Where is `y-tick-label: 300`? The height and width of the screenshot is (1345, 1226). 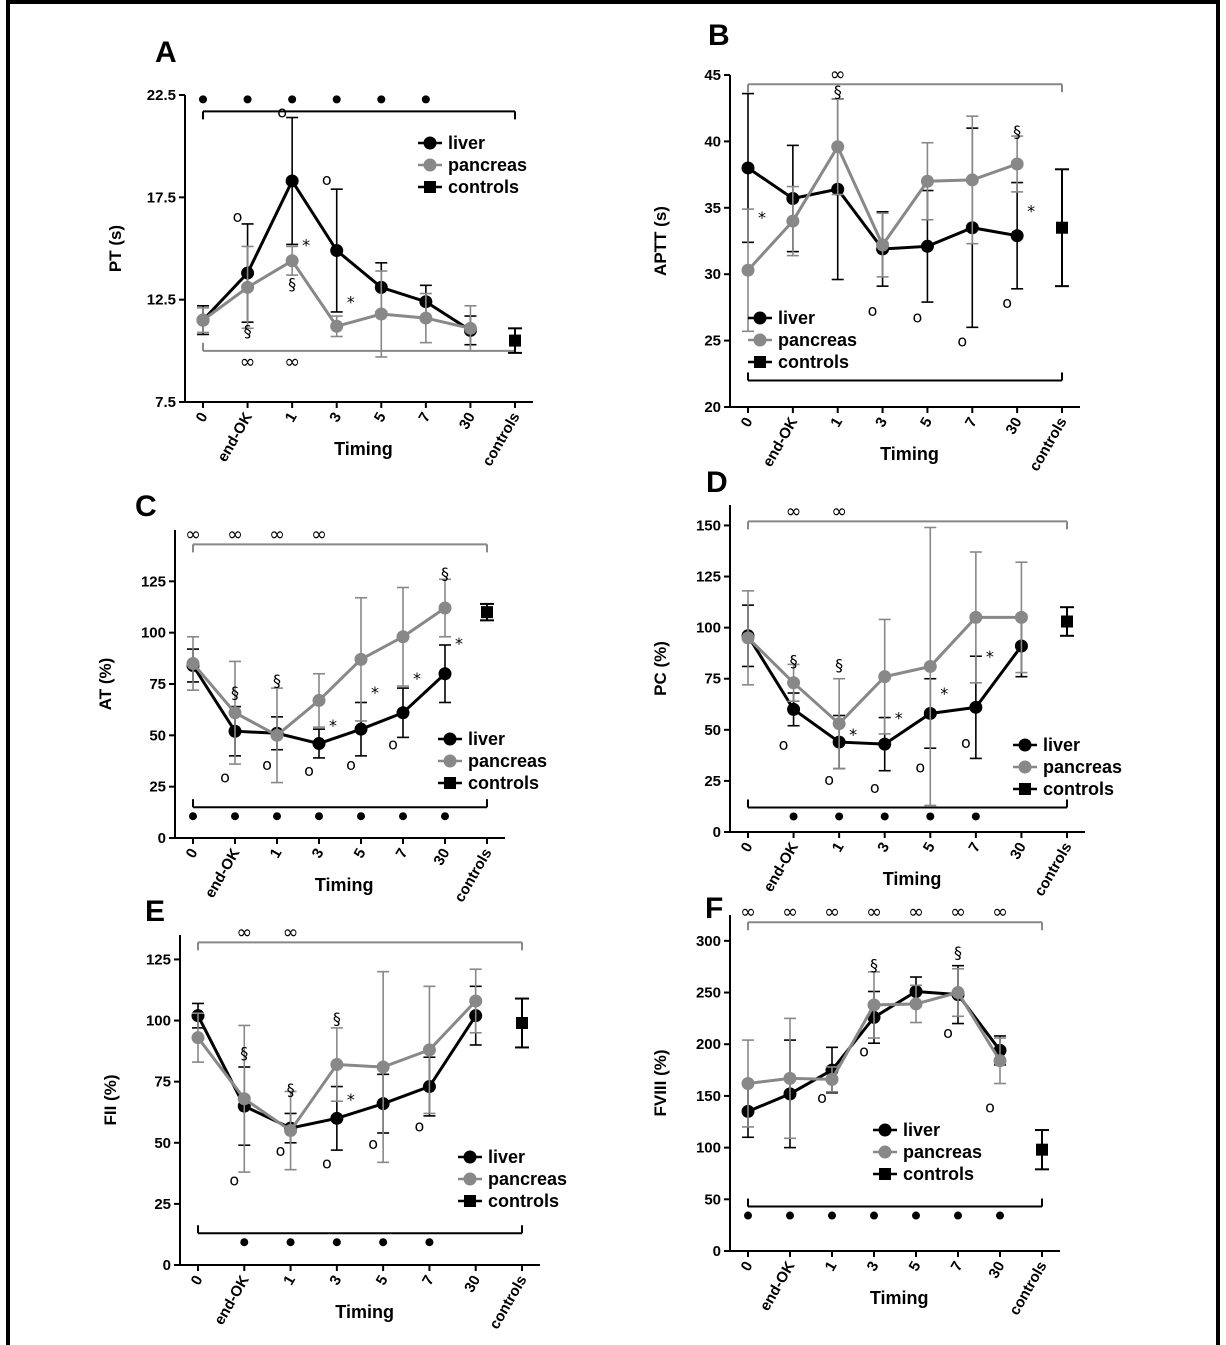 y-tick-label: 300 is located at coordinates (708, 941).